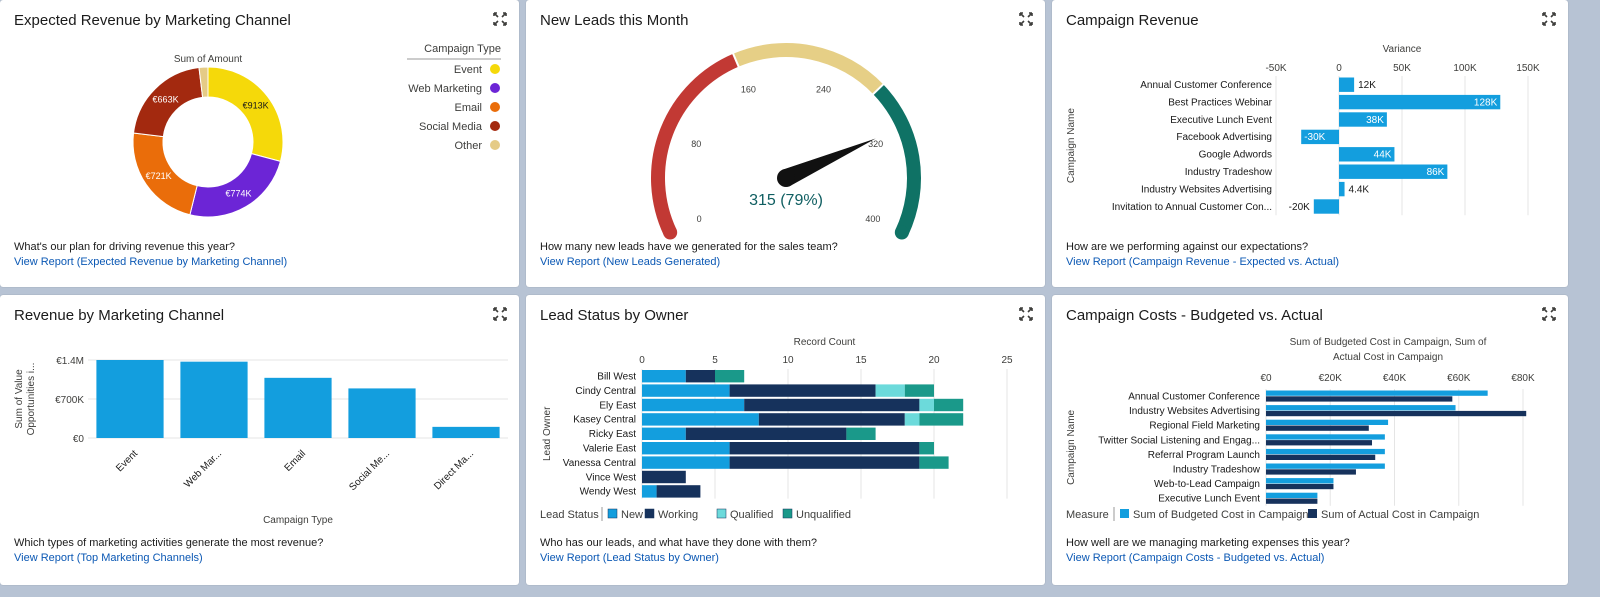  Describe the element at coordinates (1523, 378) in the screenshot. I see `tick-label: €80K` at that location.